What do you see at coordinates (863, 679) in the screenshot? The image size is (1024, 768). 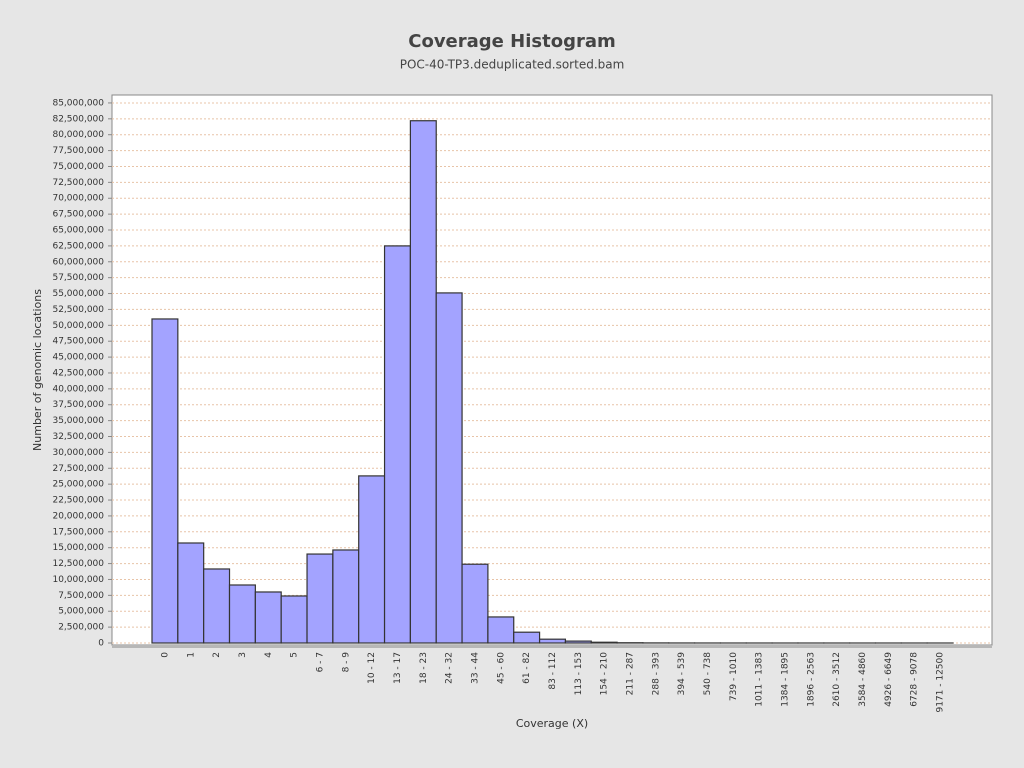 I see `x-tick-label: 3584 - 4860` at bounding box center [863, 679].